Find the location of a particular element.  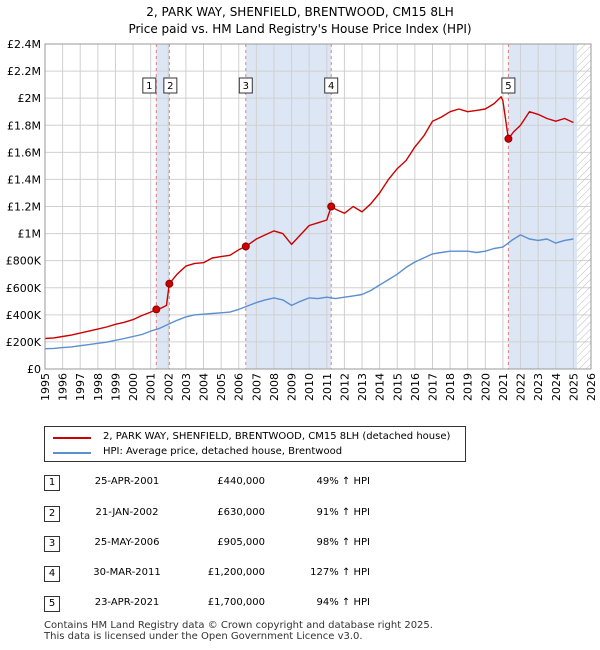

y-tick-label: £2M is located at coordinates (30, 98).